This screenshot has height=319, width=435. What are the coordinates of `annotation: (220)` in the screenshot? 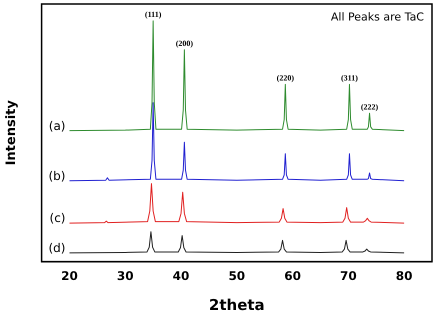 It's located at (285, 77).